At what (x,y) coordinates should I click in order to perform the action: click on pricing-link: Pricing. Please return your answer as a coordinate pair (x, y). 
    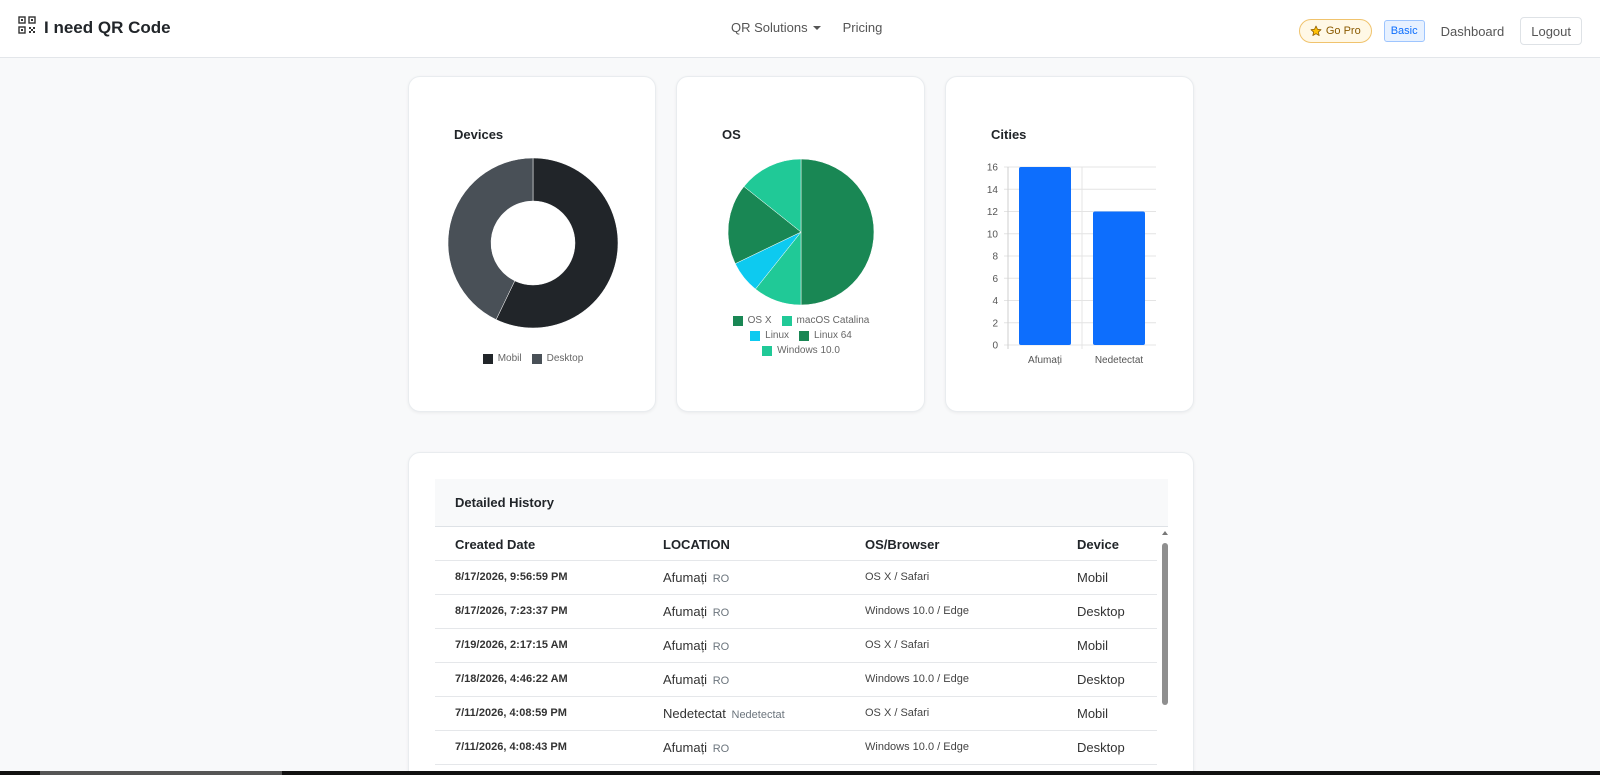
    Looking at the image, I should click on (862, 27).